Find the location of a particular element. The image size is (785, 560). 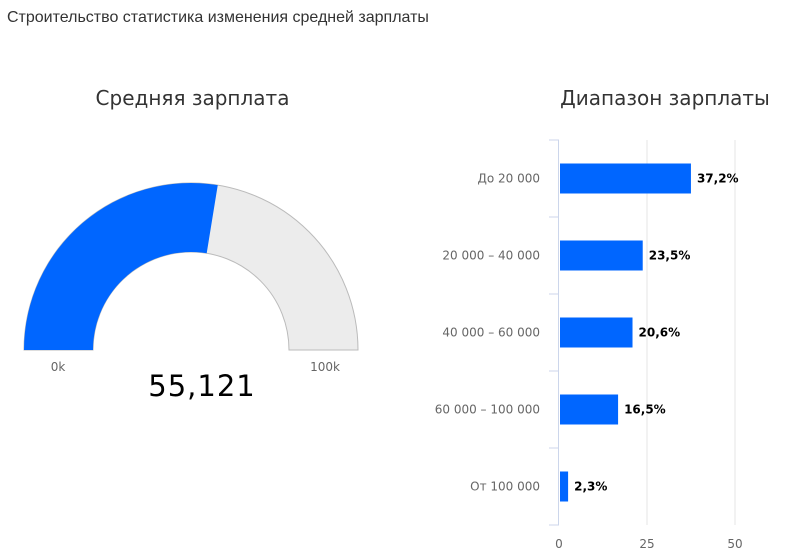

data-label: 20,6% is located at coordinates (660, 333).